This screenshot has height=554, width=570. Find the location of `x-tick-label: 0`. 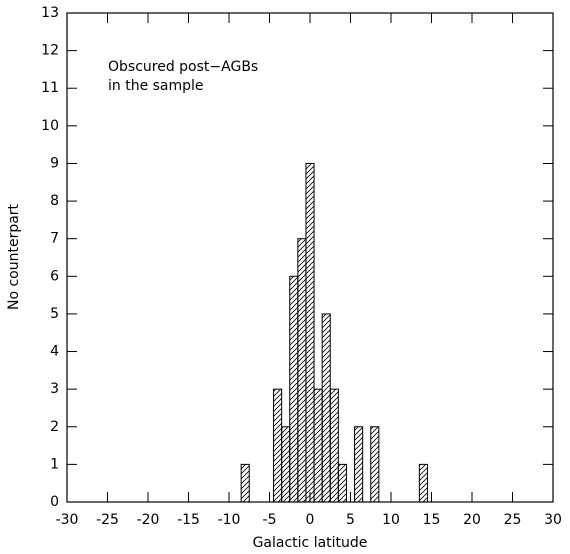

x-tick-label: 0 is located at coordinates (310, 520).